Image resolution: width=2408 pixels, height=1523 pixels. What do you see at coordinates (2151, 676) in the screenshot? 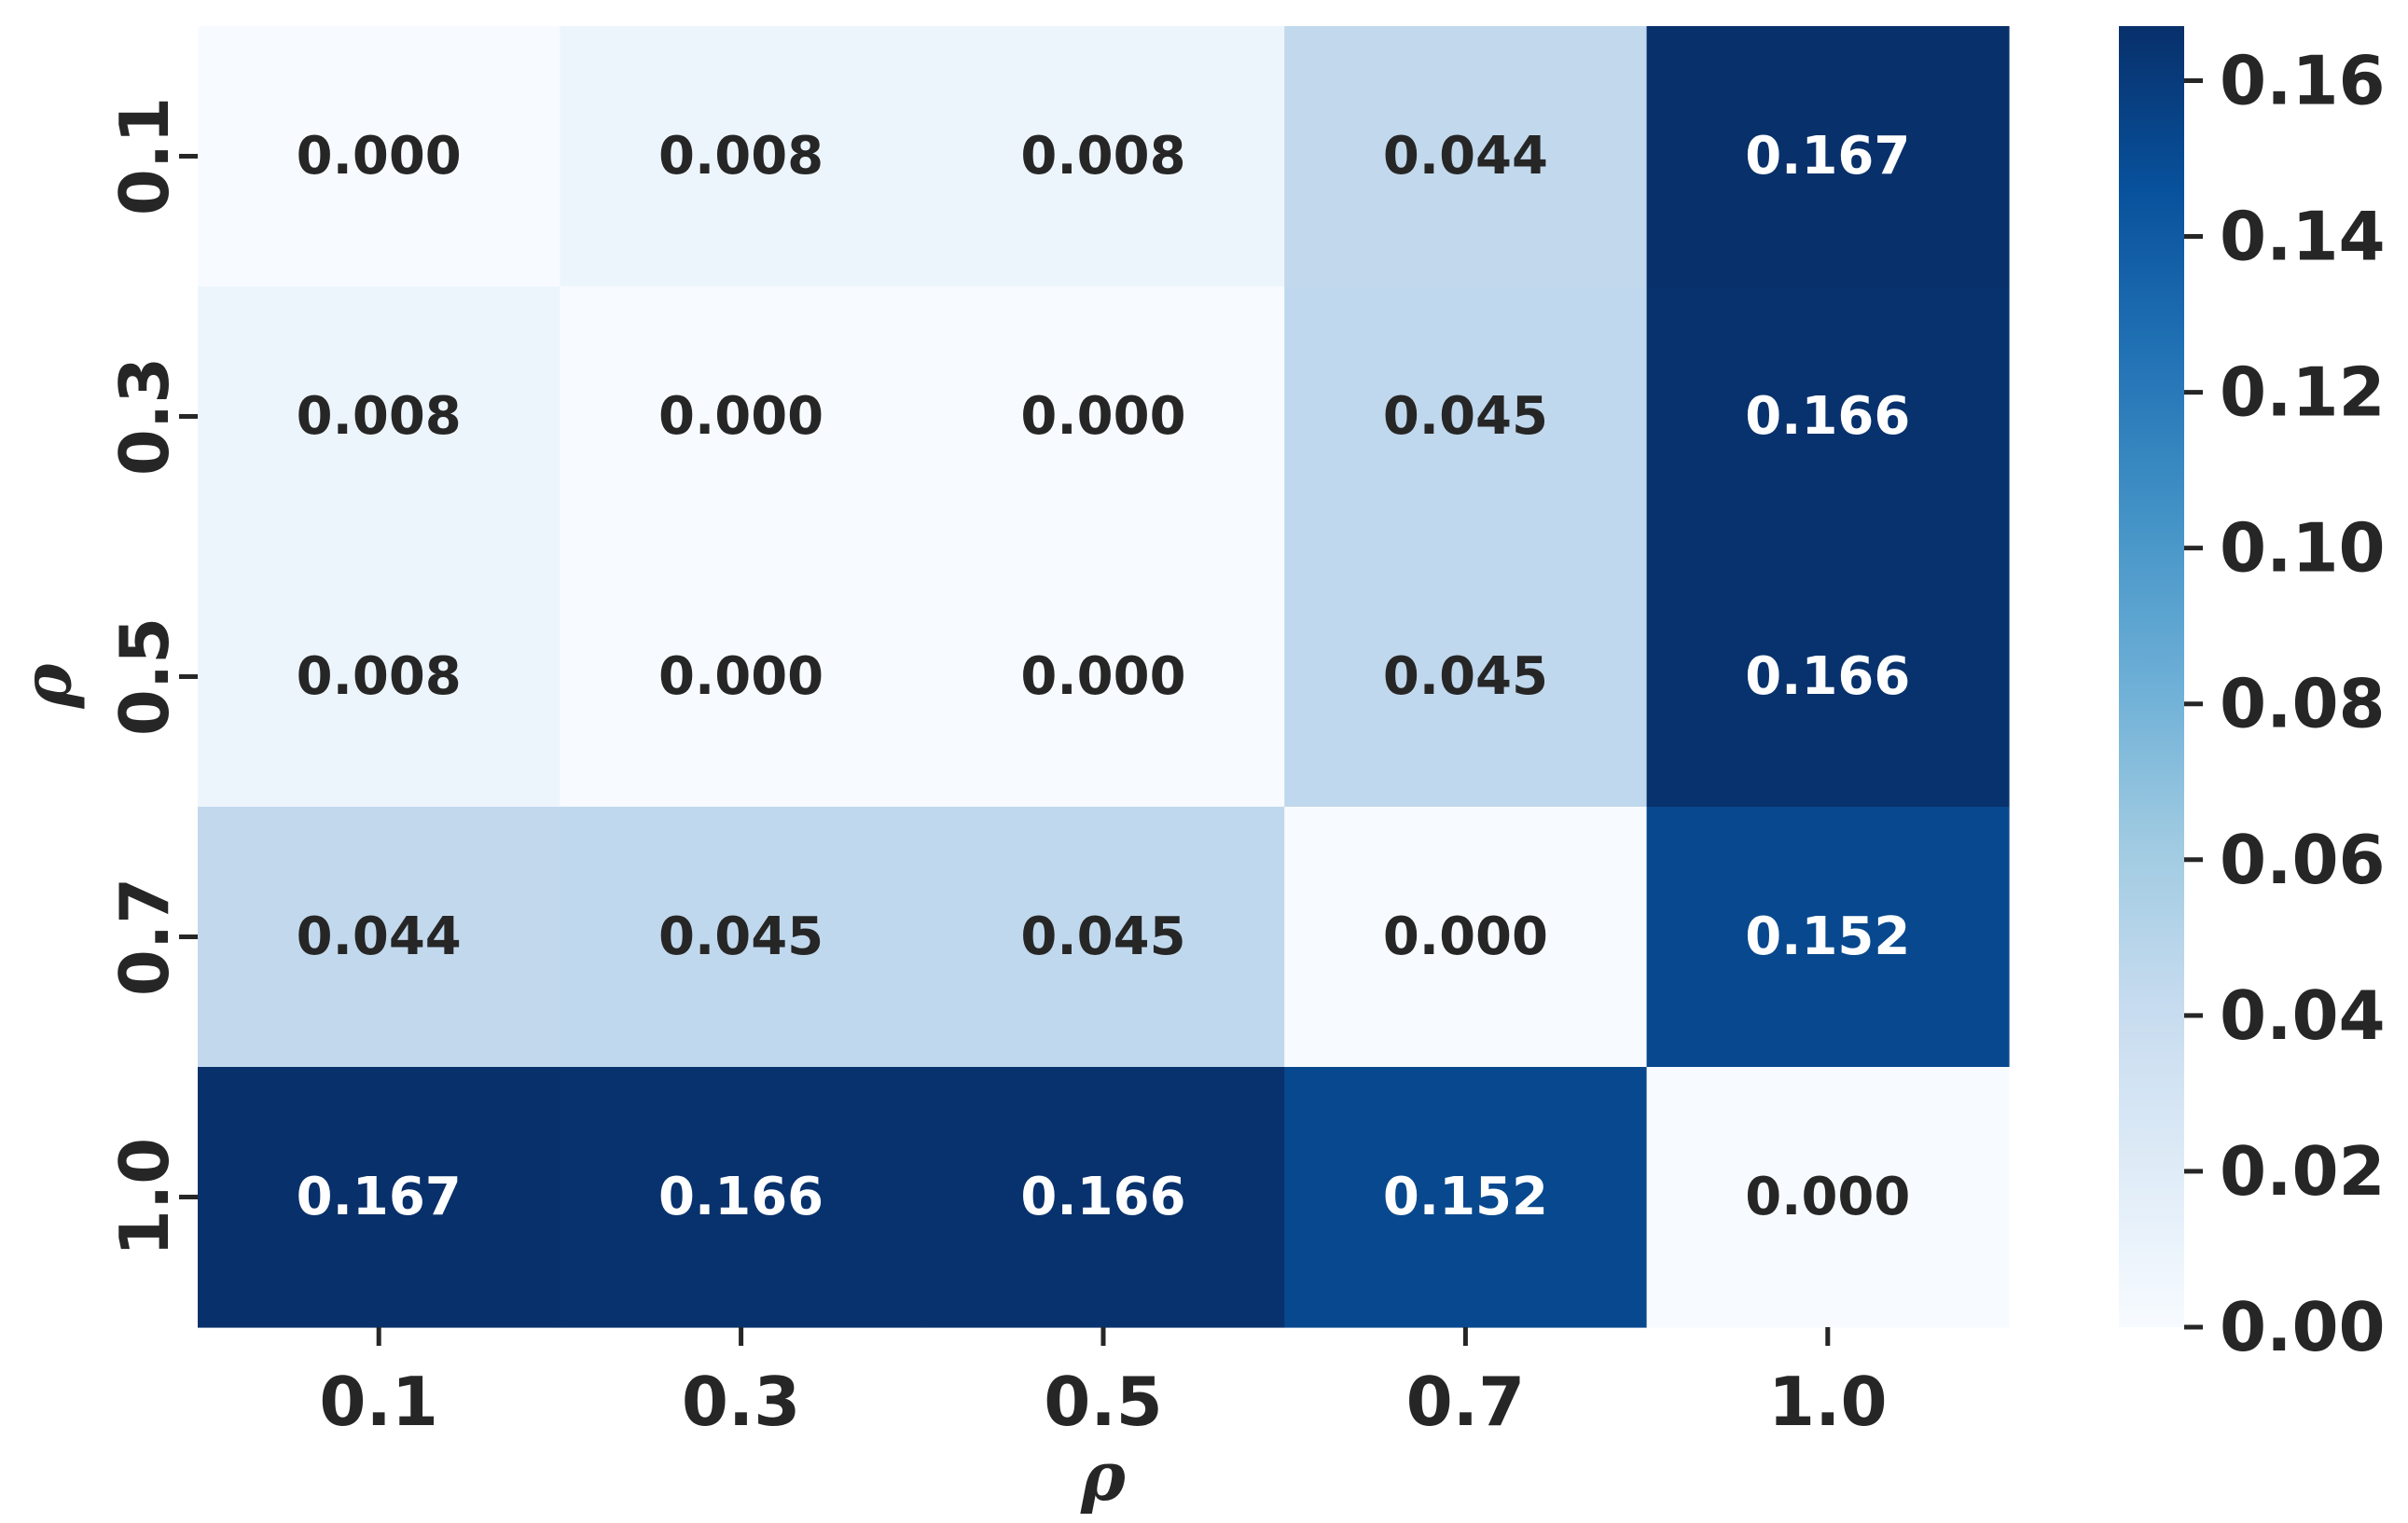
I see `colorbar-gradient` at bounding box center [2151, 676].